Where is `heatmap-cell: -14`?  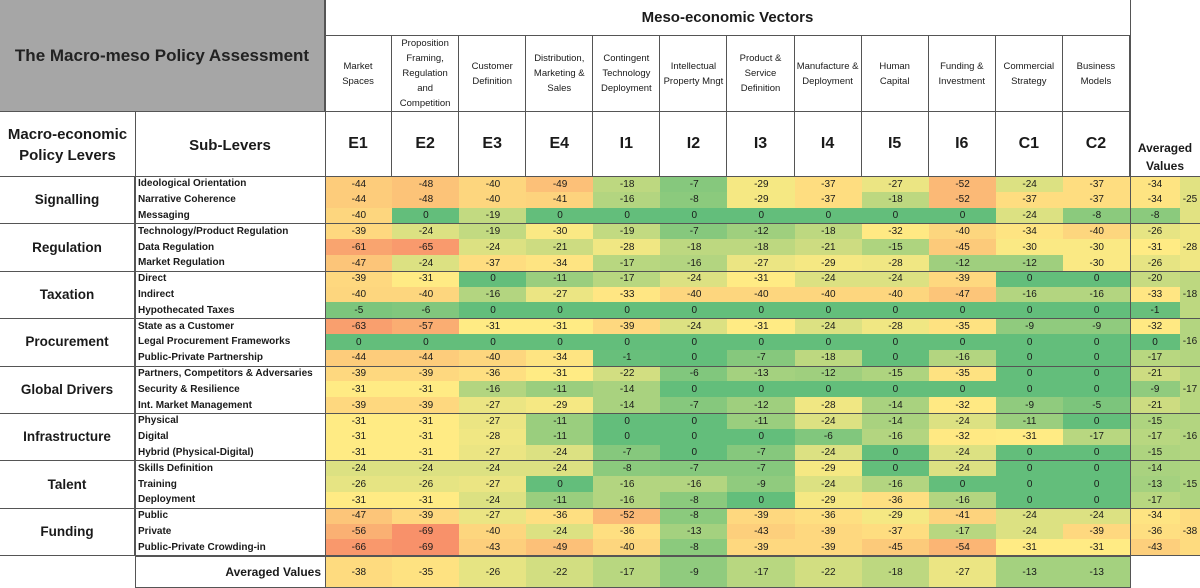 heatmap-cell: -14 is located at coordinates (895, 421).